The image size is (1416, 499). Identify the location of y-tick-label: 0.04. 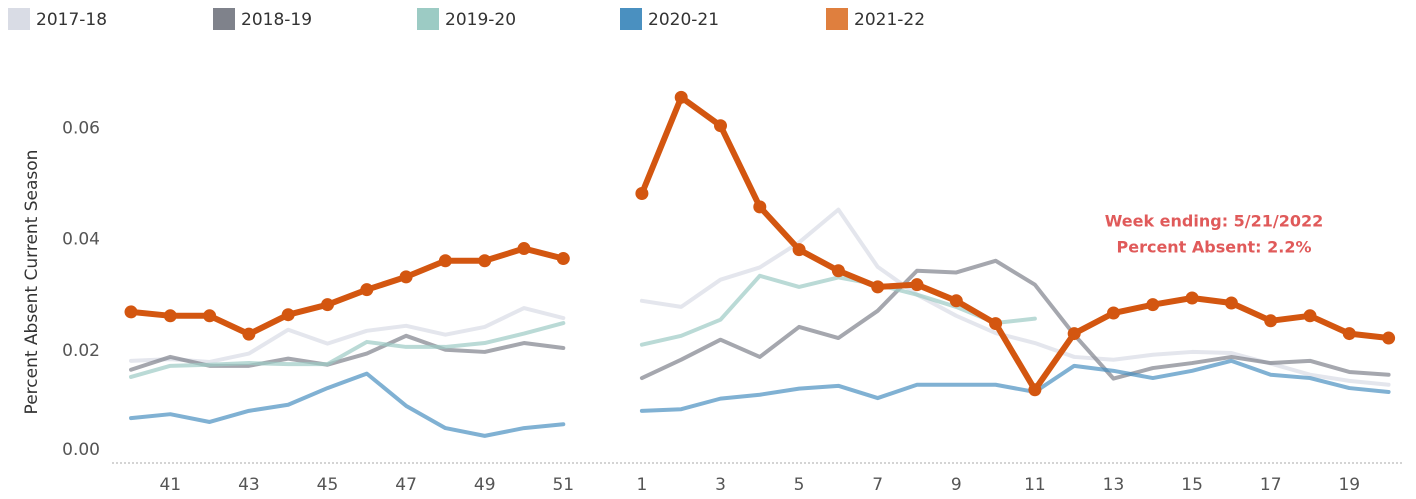
(81, 240).